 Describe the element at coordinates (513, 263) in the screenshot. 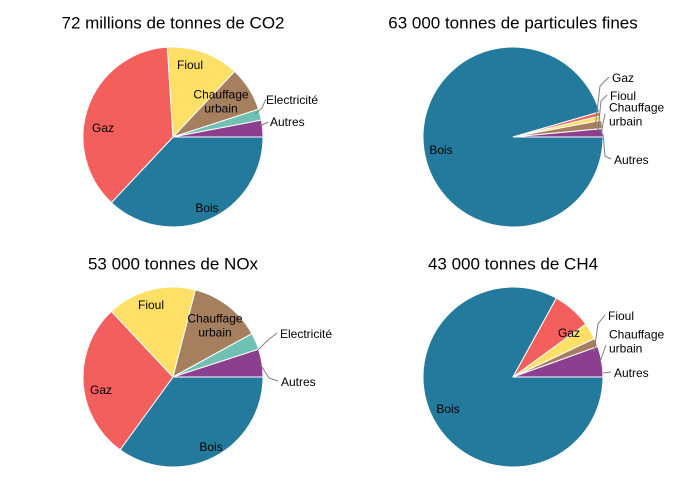

I see `chart-title: 43 000 tonnes de CH4` at that location.